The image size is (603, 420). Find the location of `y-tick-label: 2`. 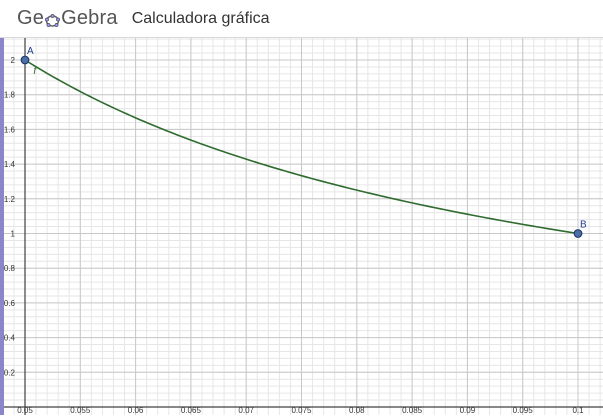

y-tick-label: 2 is located at coordinates (13, 60).